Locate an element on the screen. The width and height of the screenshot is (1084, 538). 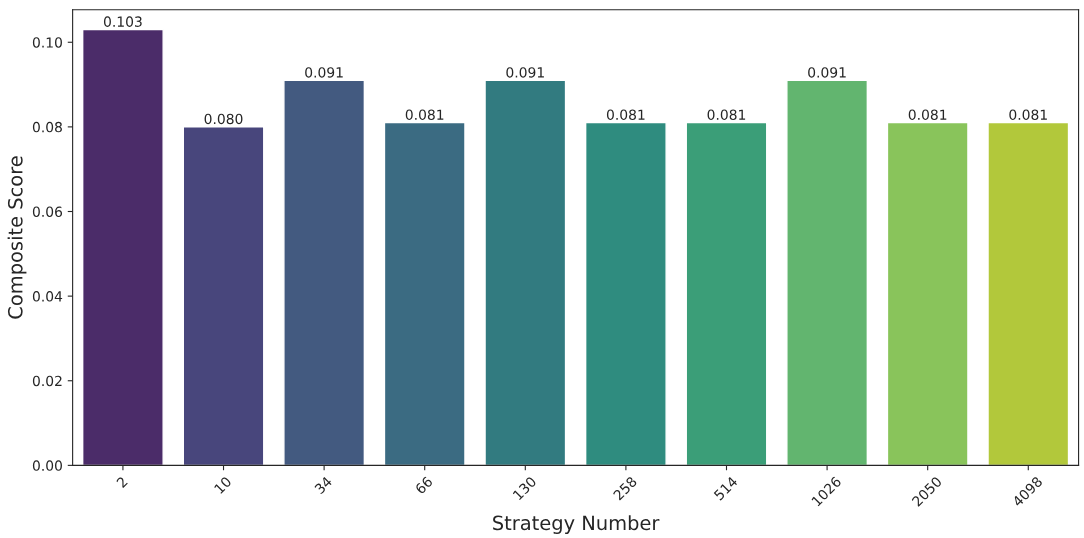
y-tick-label: 0.02 is located at coordinates (47, 381).